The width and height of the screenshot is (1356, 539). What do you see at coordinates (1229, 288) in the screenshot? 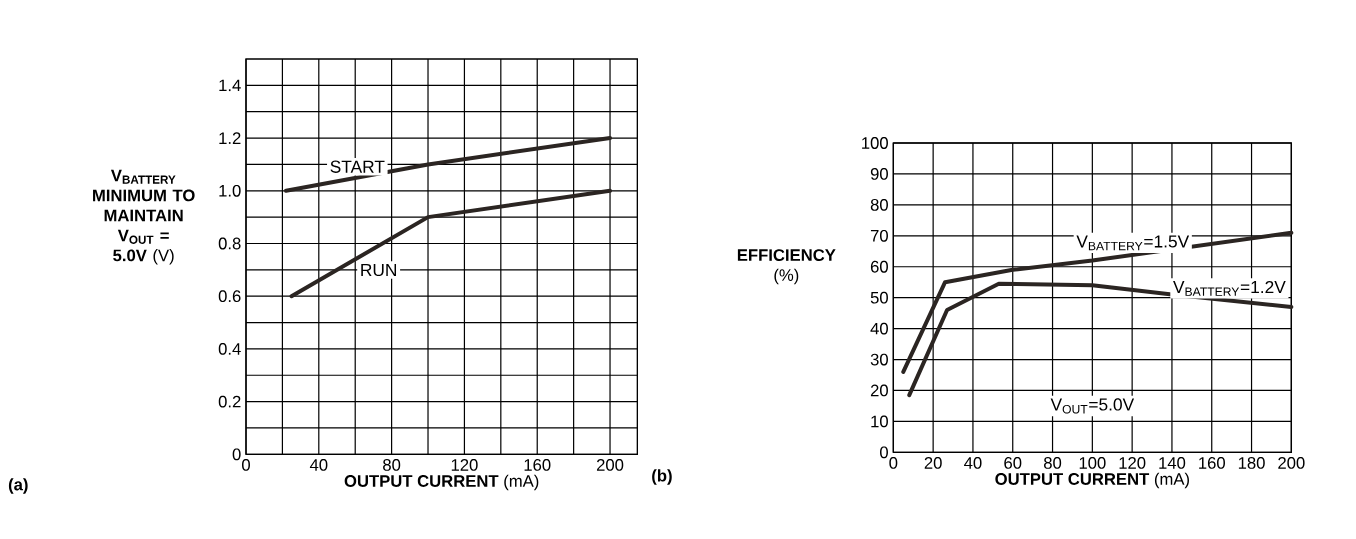
I see `series-label: V$_{BATTERY}$=1.2V` at bounding box center [1229, 288].